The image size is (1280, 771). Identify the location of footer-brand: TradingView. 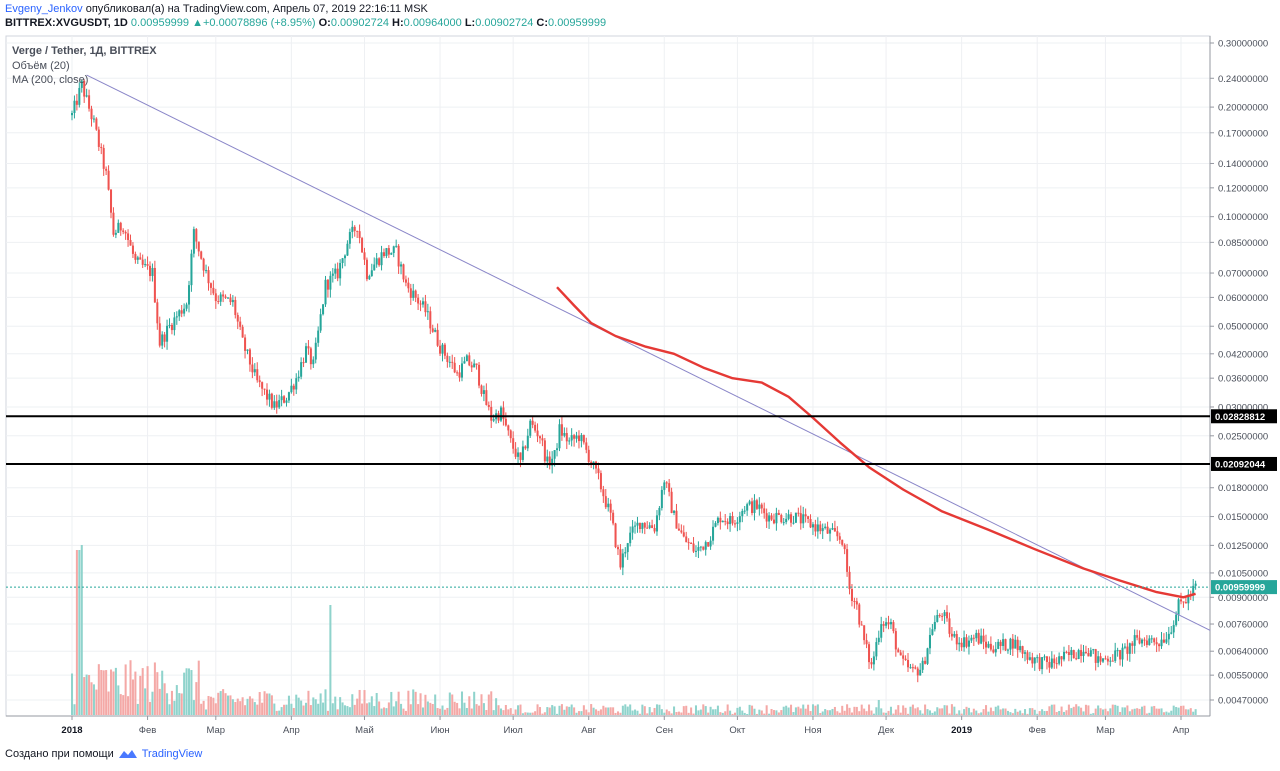
(172, 754).